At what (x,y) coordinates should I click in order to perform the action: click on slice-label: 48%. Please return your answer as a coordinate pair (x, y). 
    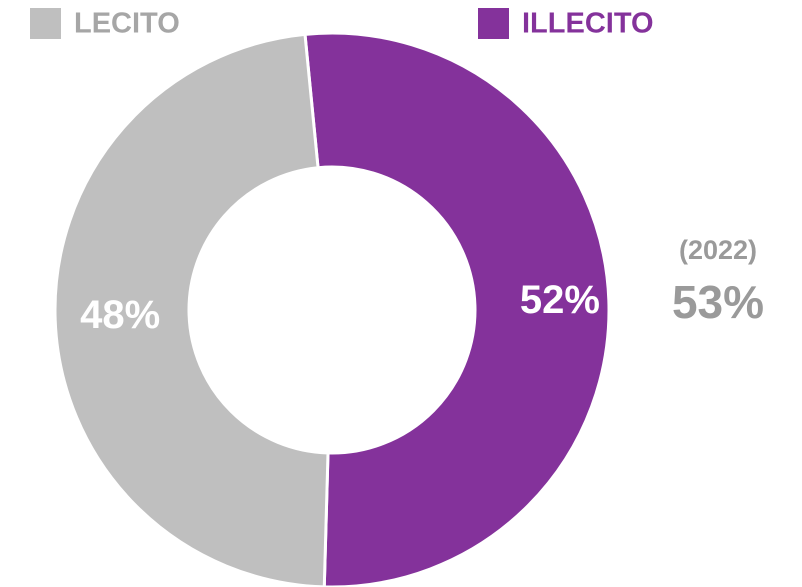
    Looking at the image, I should click on (120, 315).